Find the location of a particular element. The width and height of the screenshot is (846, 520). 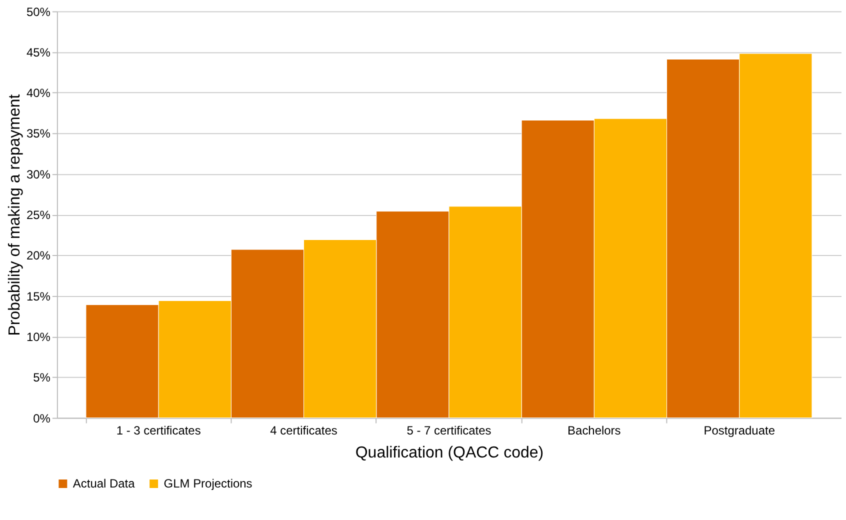

y-tick-label: 20% is located at coordinates (38, 255).